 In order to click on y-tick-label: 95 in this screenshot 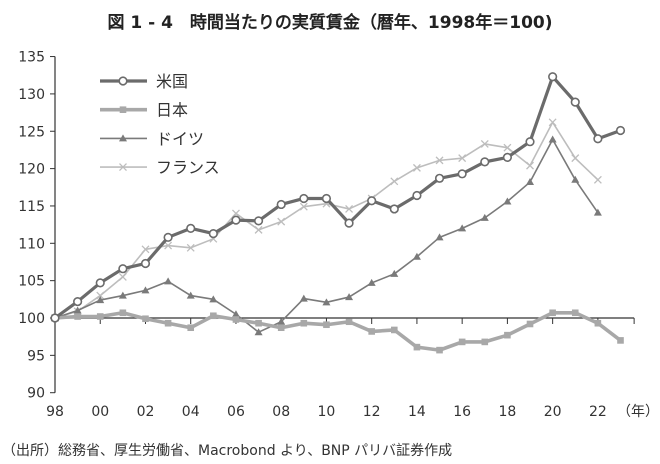, I will do `click(36, 356)`.